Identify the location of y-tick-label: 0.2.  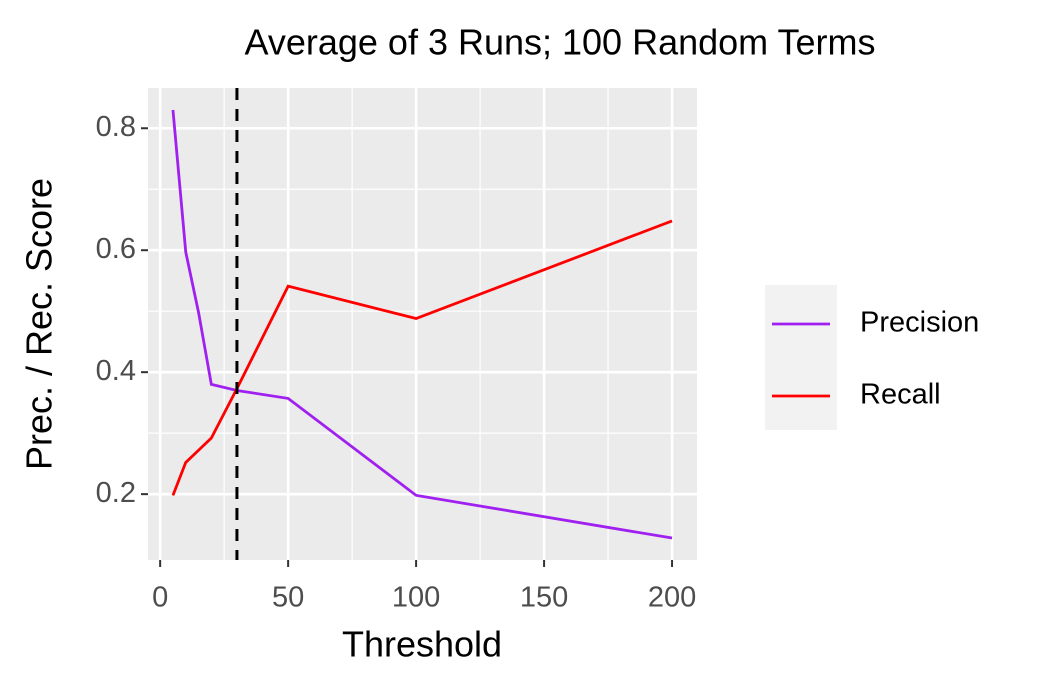
(116, 493).